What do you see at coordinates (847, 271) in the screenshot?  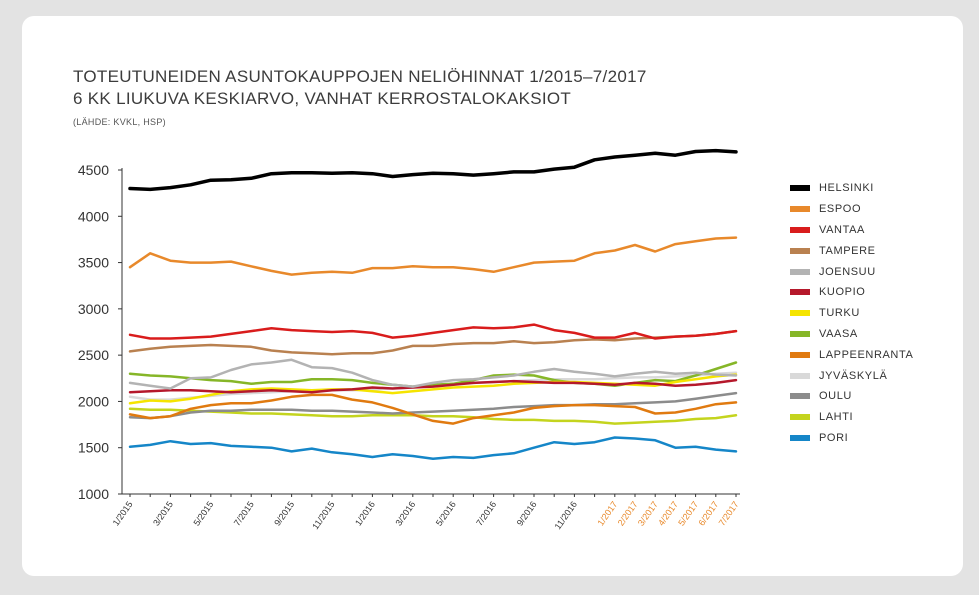 I see `legend-label: JOENSUU` at bounding box center [847, 271].